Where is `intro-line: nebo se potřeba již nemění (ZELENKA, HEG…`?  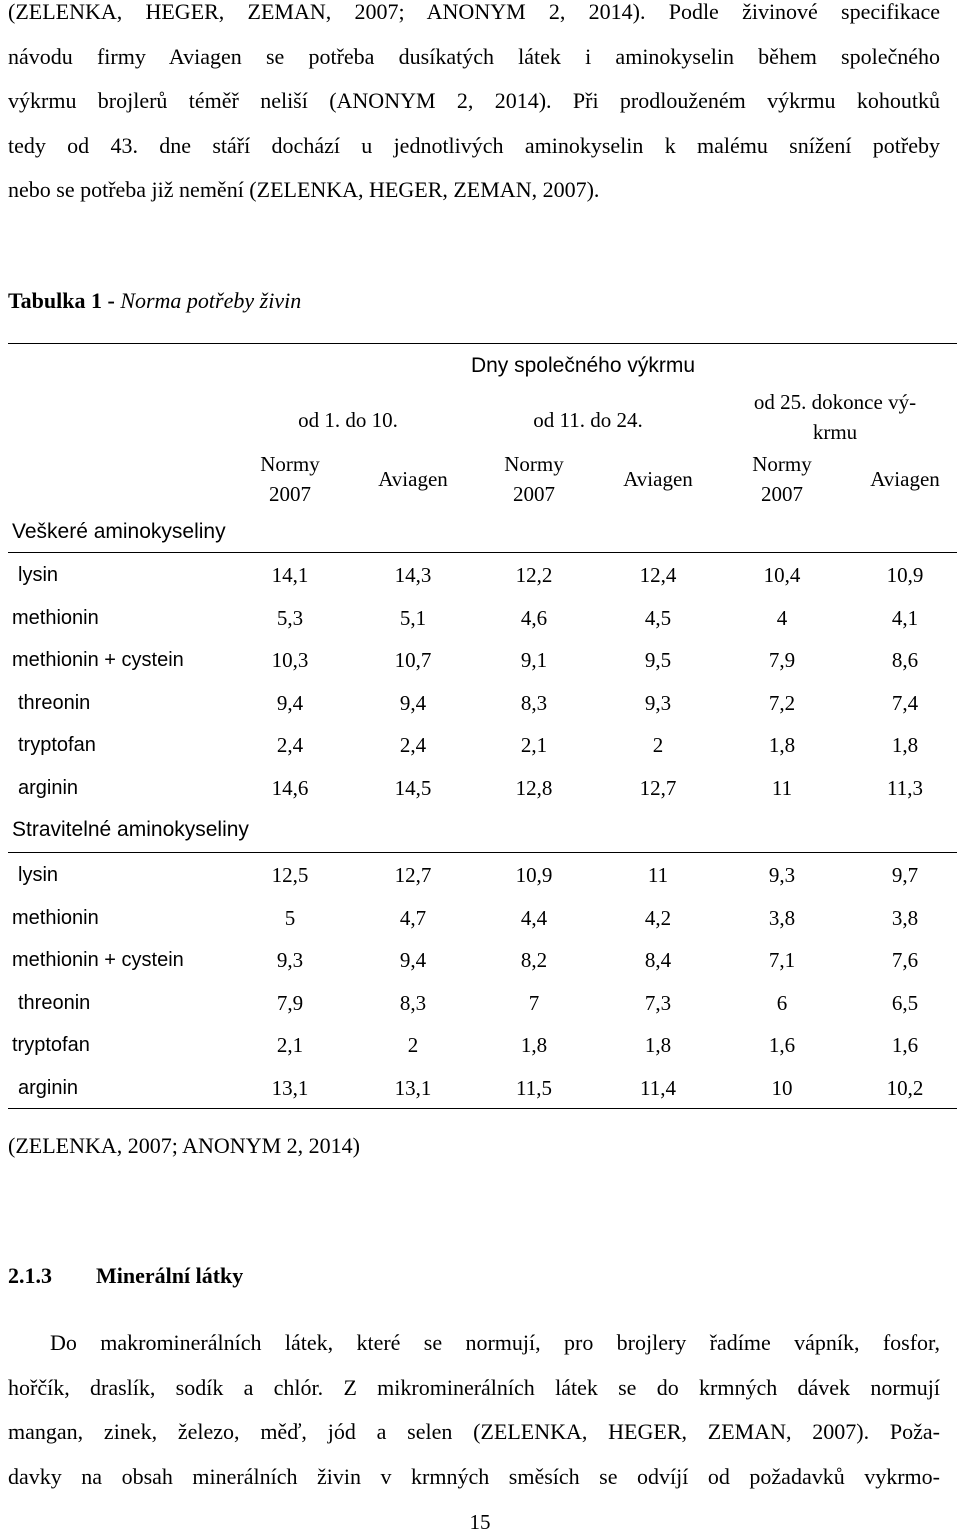
intro-line: nebo se potřeba již nemění (ZELENKA, HEG… is located at coordinates (304, 189).